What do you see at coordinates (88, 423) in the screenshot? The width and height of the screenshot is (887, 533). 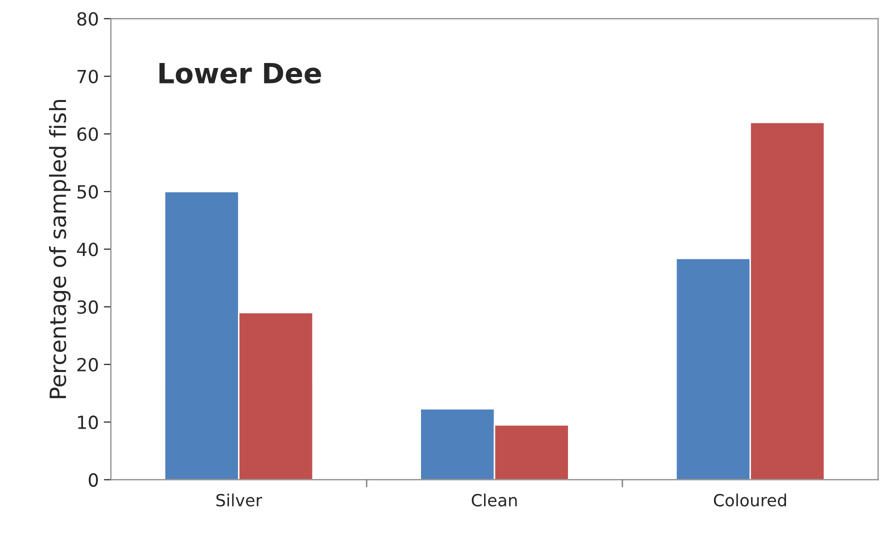 I see `y-tick-label: 10` at bounding box center [88, 423].